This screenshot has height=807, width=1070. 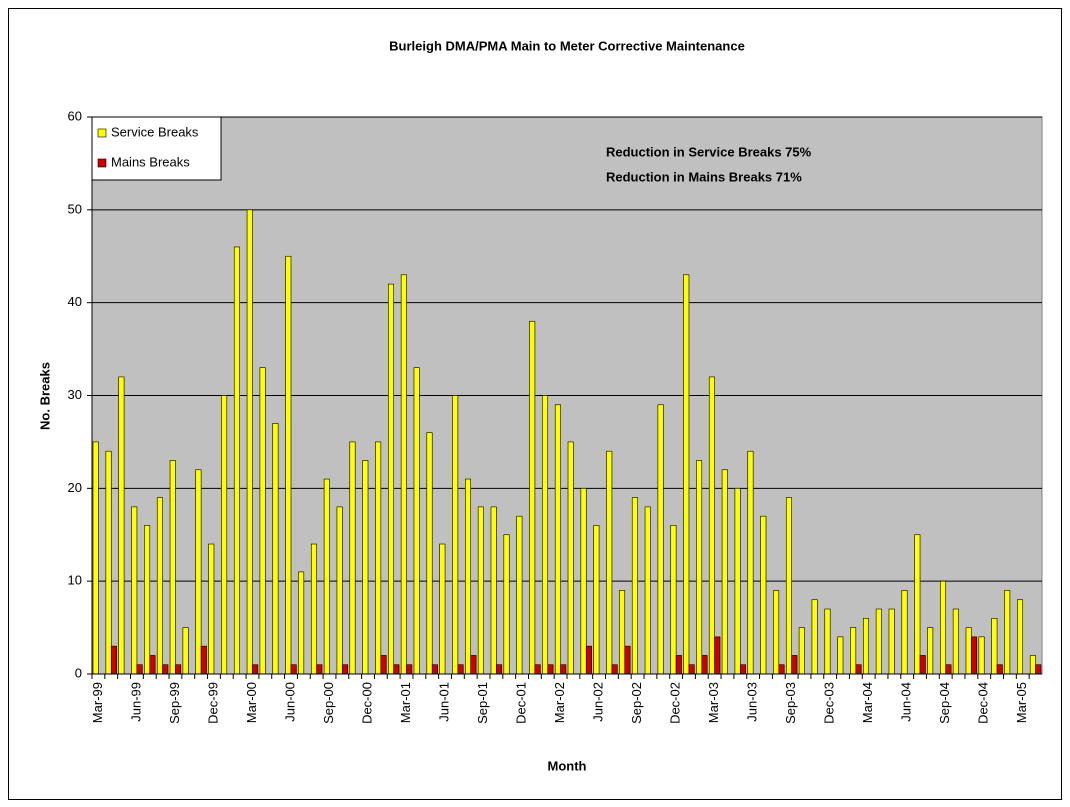 What do you see at coordinates (78, 672) in the screenshot?
I see `y-tick-label: 0` at bounding box center [78, 672].